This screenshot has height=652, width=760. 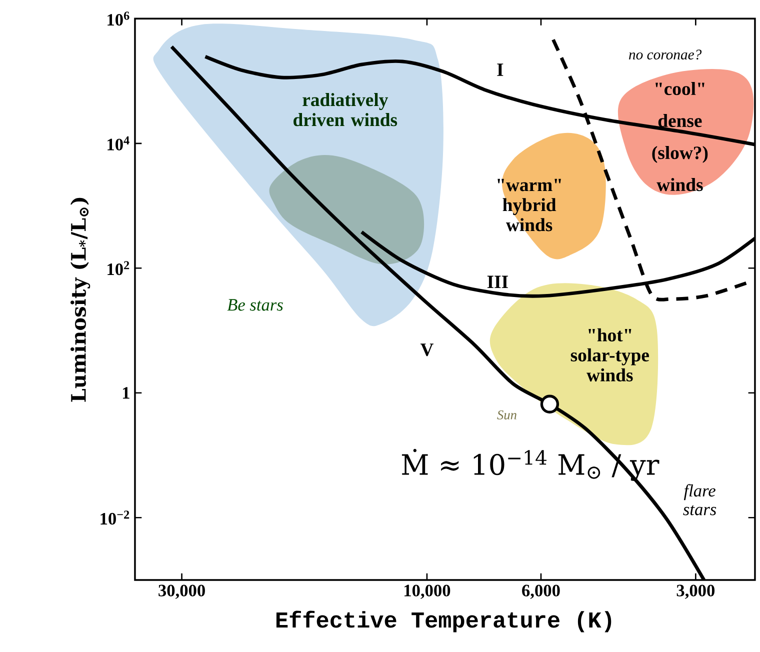 What do you see at coordinates (427, 591) in the screenshot?
I see `x-tick-label: 10,000` at bounding box center [427, 591].